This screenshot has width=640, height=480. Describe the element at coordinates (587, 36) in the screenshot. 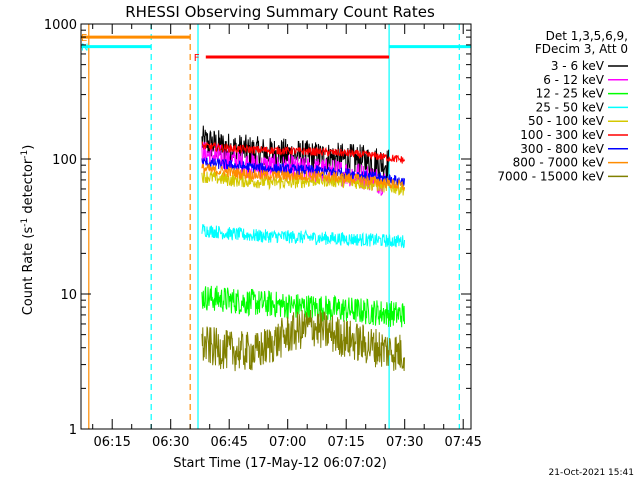

I see `legend-header-line-1: Det 1,3,5,6,9,` at that location.